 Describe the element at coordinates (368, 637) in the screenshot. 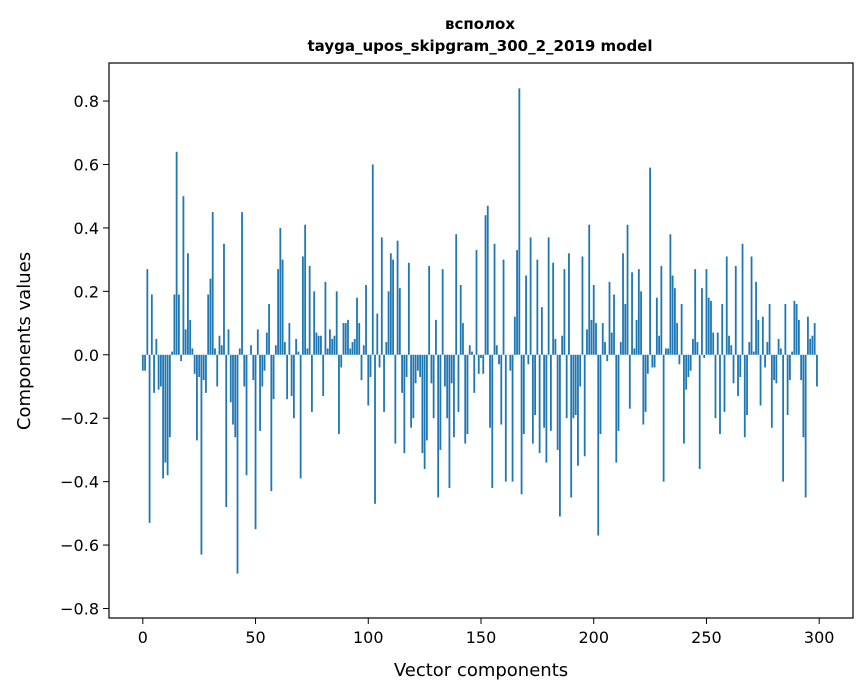

I see `x-tick-label: 100` at that location.